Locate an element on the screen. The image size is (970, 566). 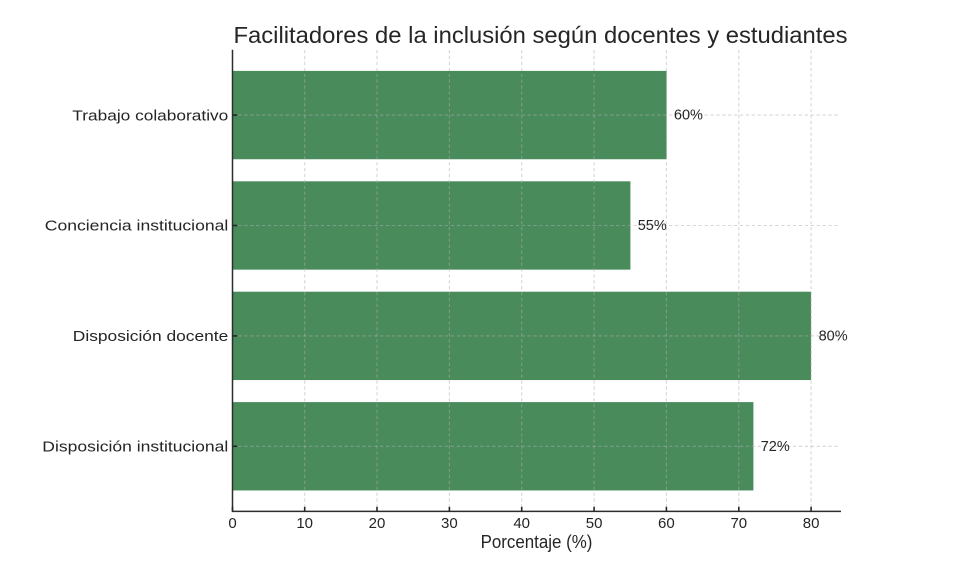
svg-text: 80 is located at coordinates (811, 523).